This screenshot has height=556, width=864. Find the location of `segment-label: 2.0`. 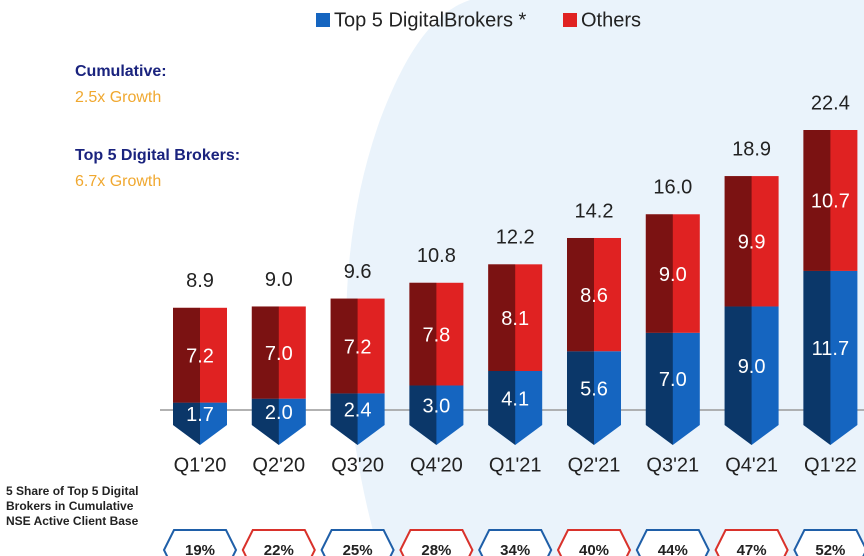

segment-label: 2.0 is located at coordinates (279, 413).